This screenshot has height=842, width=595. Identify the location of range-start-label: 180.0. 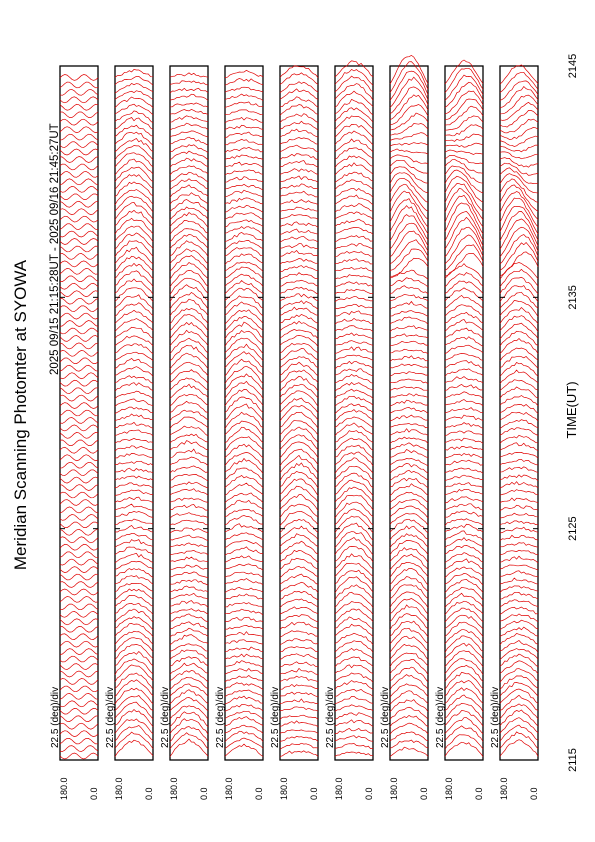
(504, 788).